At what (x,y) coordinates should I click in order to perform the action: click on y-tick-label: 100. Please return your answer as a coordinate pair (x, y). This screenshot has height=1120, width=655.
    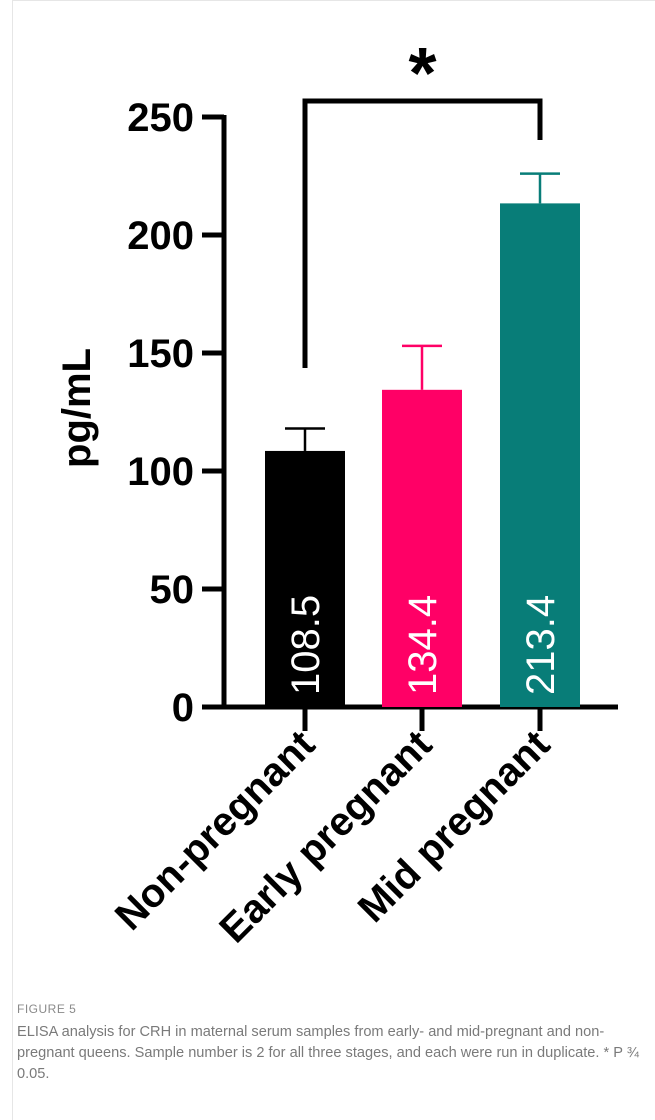
    Looking at the image, I should click on (160, 472).